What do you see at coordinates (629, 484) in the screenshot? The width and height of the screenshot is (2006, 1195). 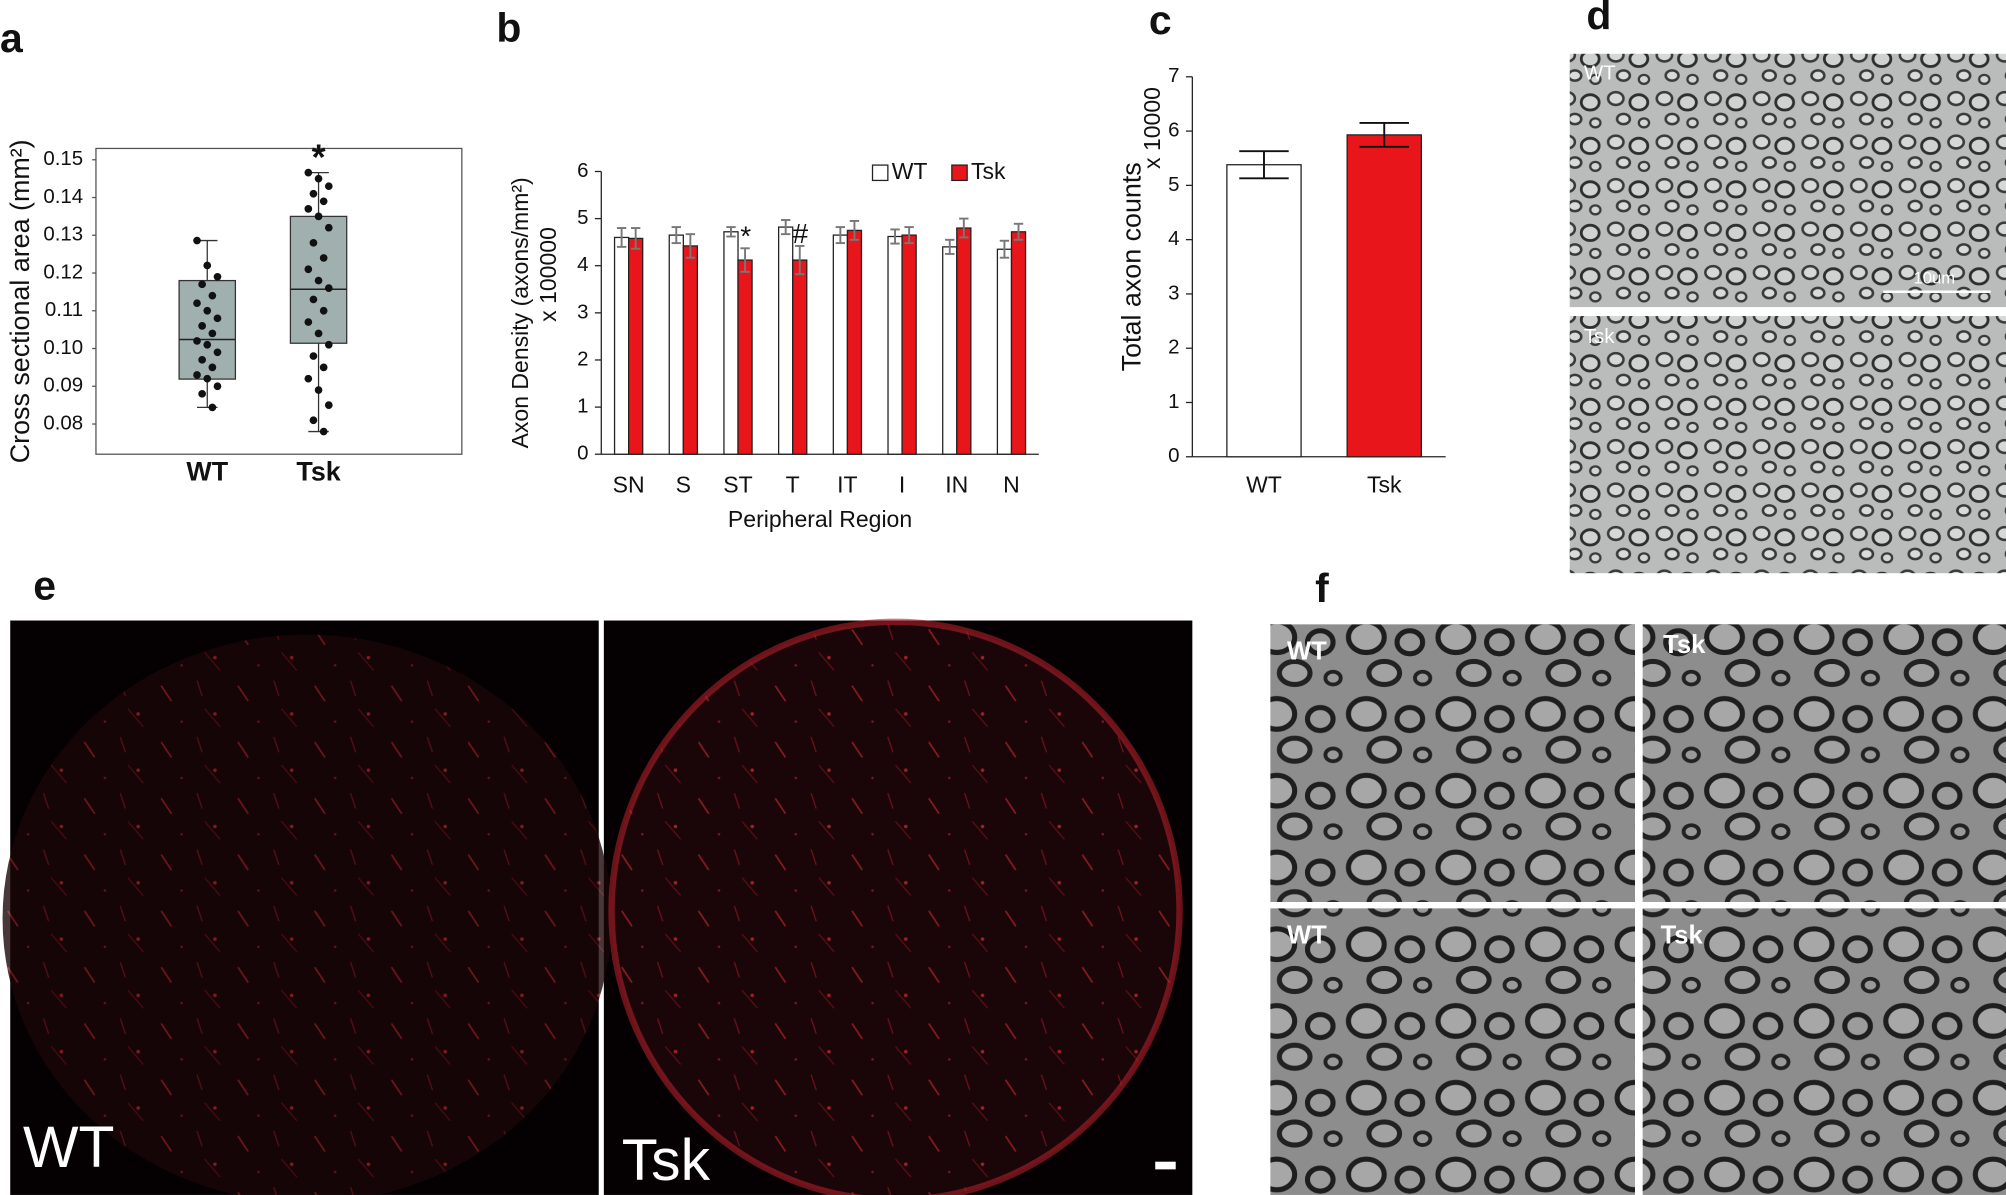 I see `x-tick-label: SN` at bounding box center [629, 484].